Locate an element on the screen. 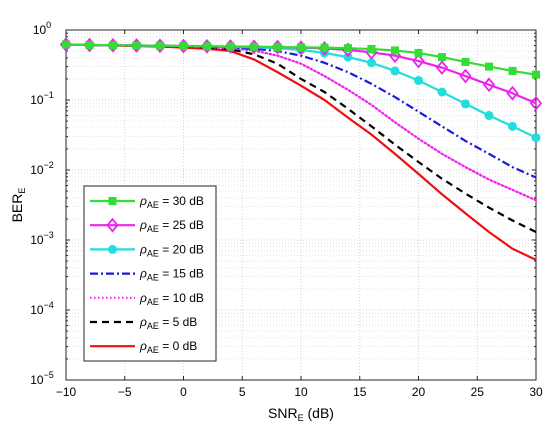 This screenshot has height=441, width=550. y-tick-label: 10⁻² is located at coordinates (42, 168).